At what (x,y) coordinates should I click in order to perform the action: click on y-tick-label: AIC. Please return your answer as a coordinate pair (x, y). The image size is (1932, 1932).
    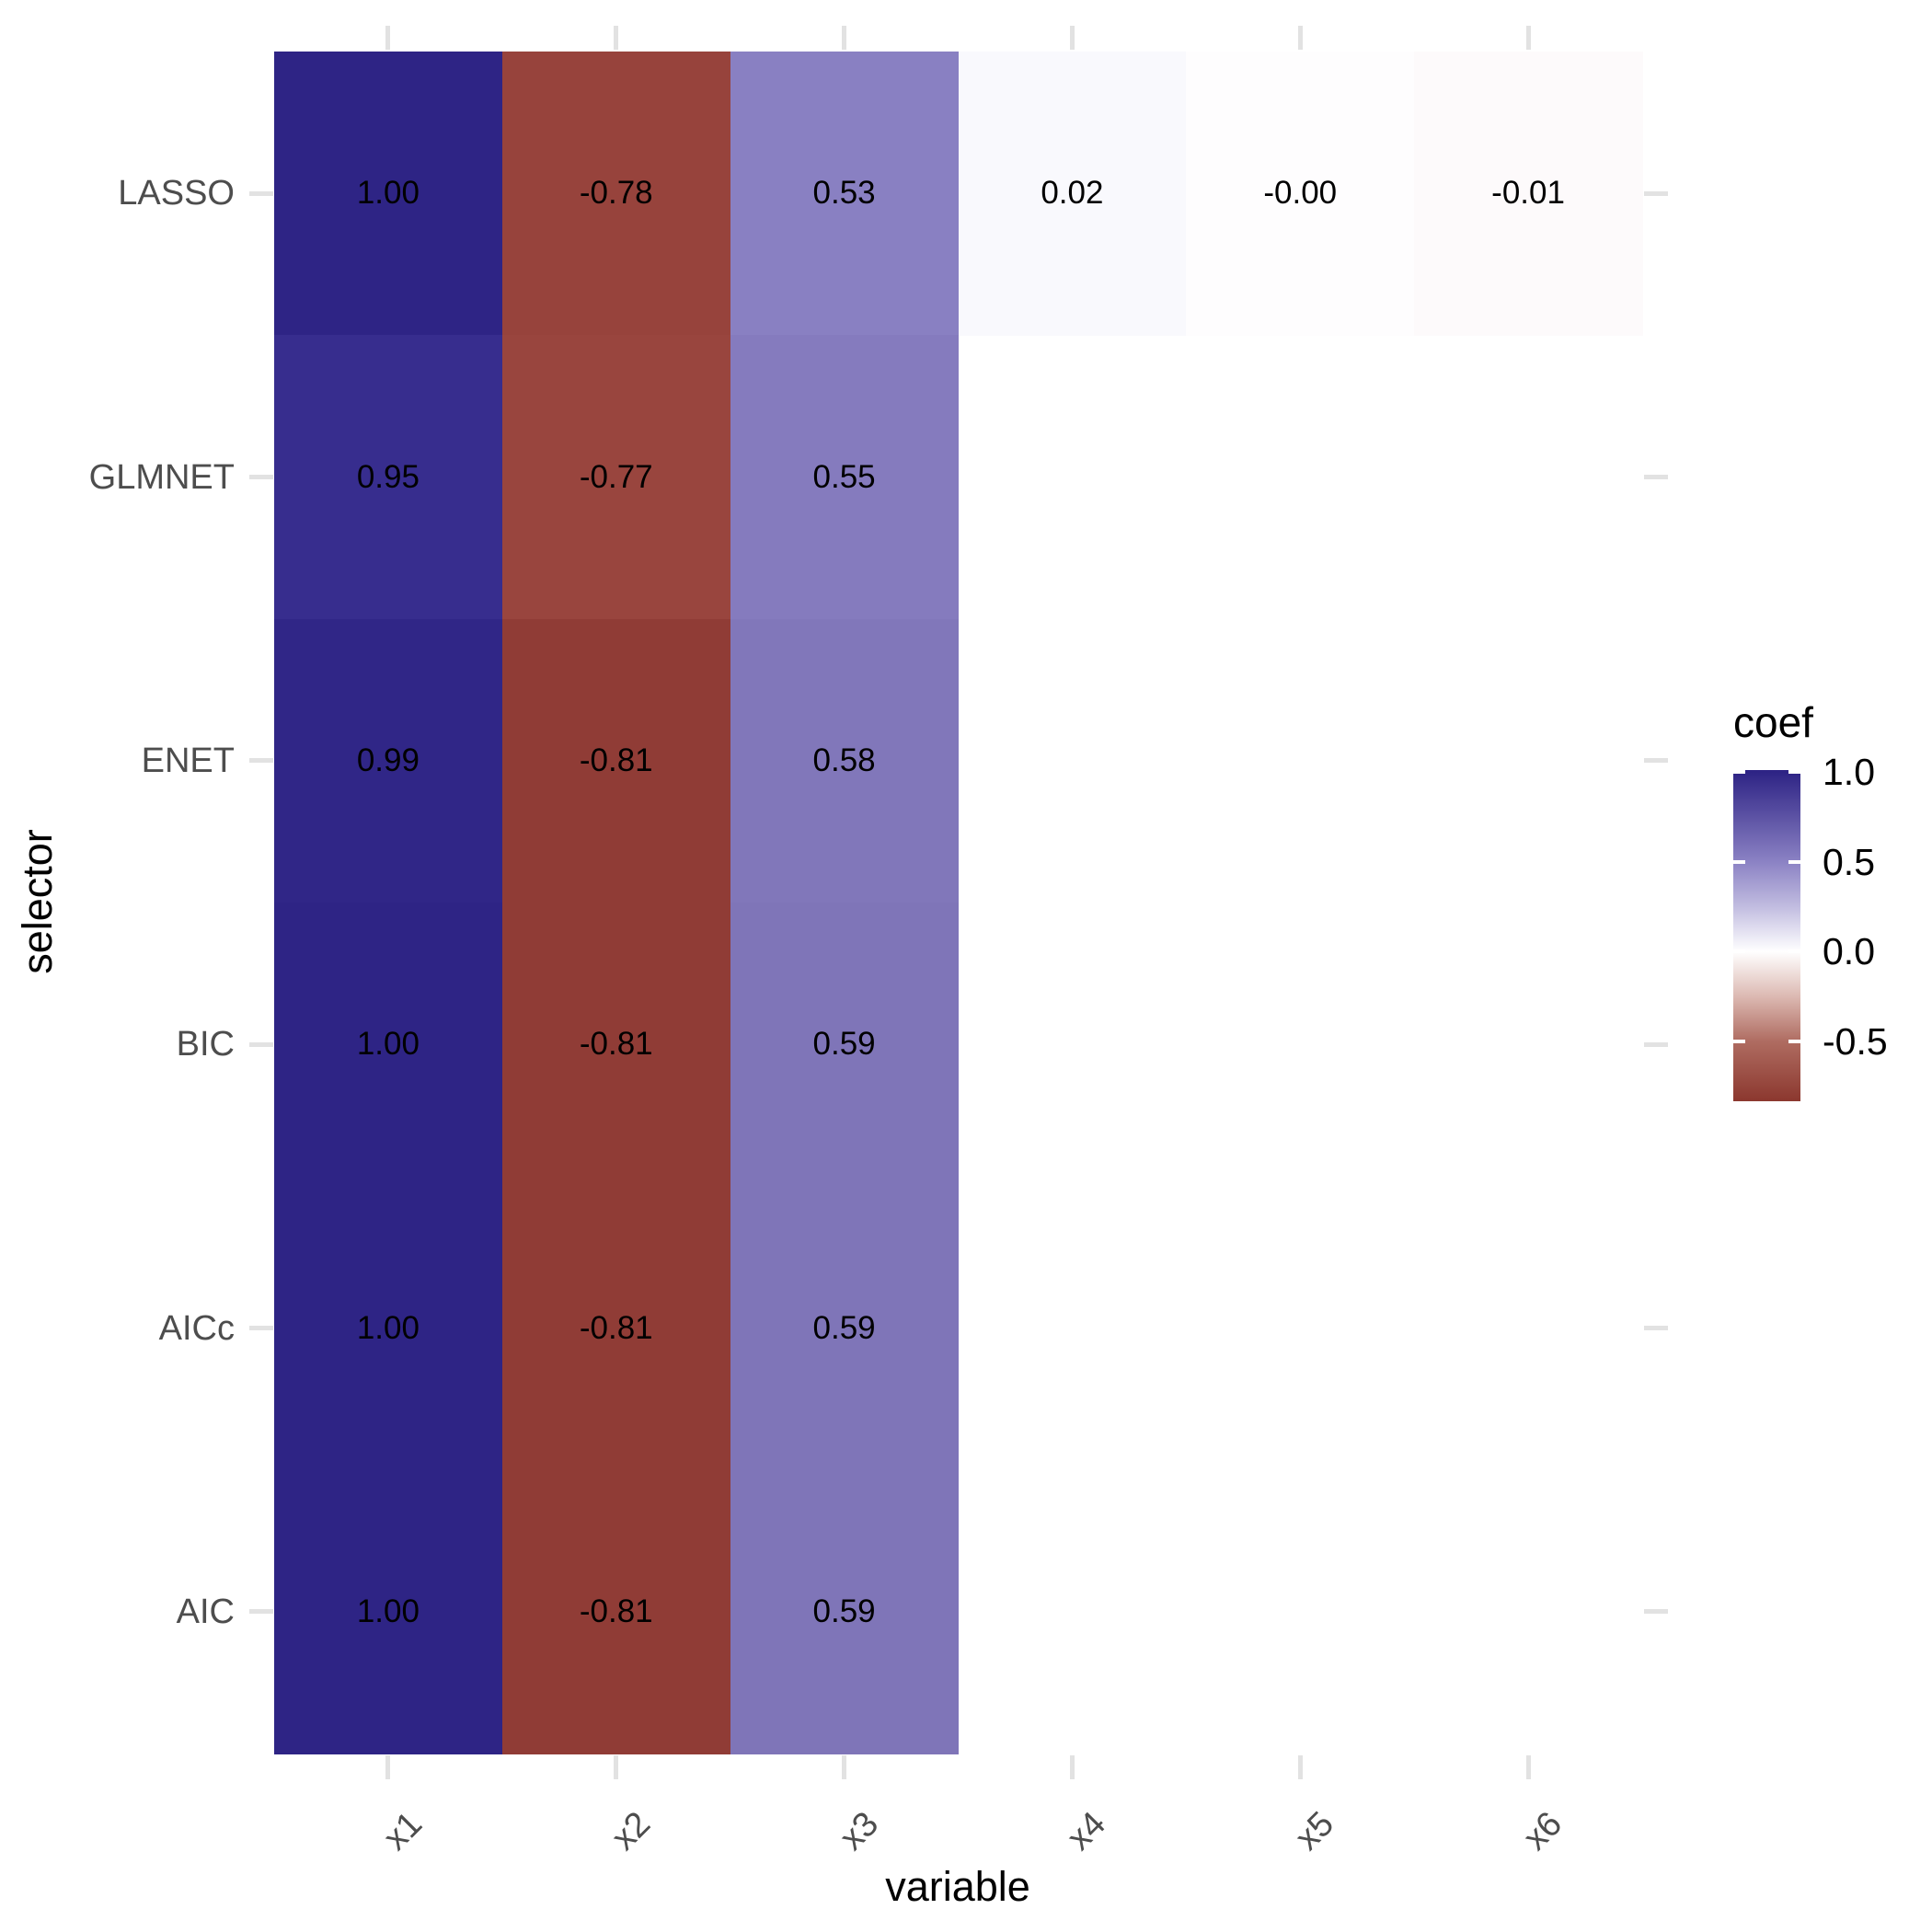
    Looking at the image, I should click on (205, 1611).